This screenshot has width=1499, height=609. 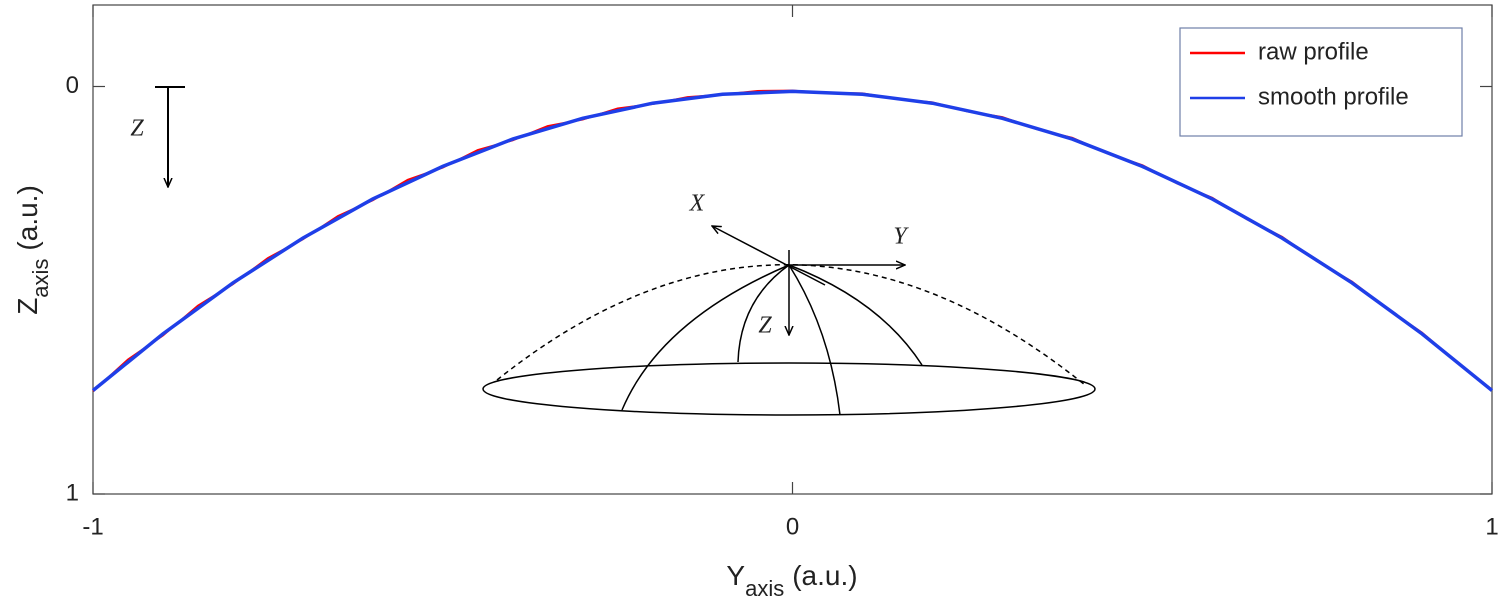 I want to click on x-axis-label: Yaxis (a.u.), so click(x=791, y=580).